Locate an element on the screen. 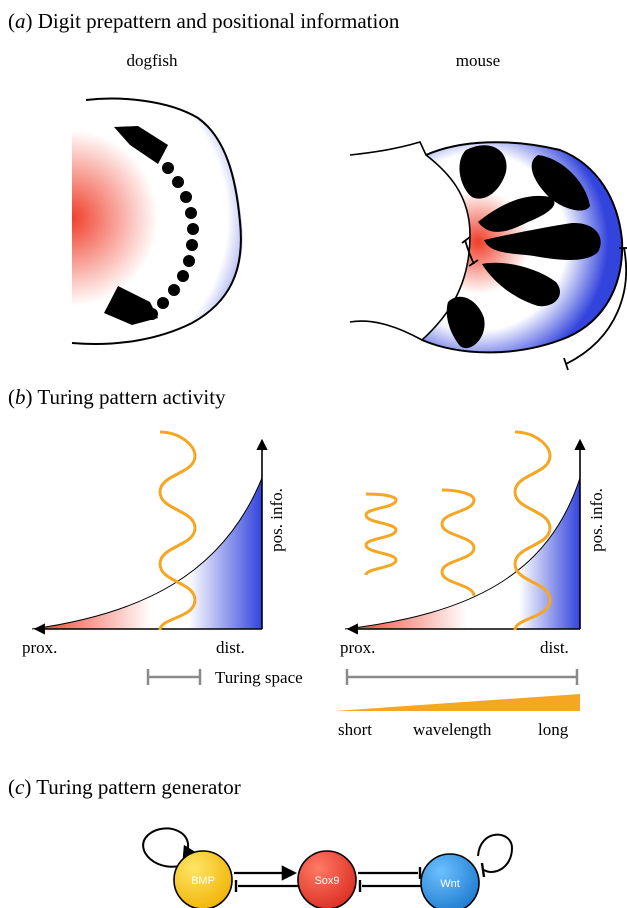 This screenshot has height=908, width=627. turing-space-label: Turing space is located at coordinates (259, 677).